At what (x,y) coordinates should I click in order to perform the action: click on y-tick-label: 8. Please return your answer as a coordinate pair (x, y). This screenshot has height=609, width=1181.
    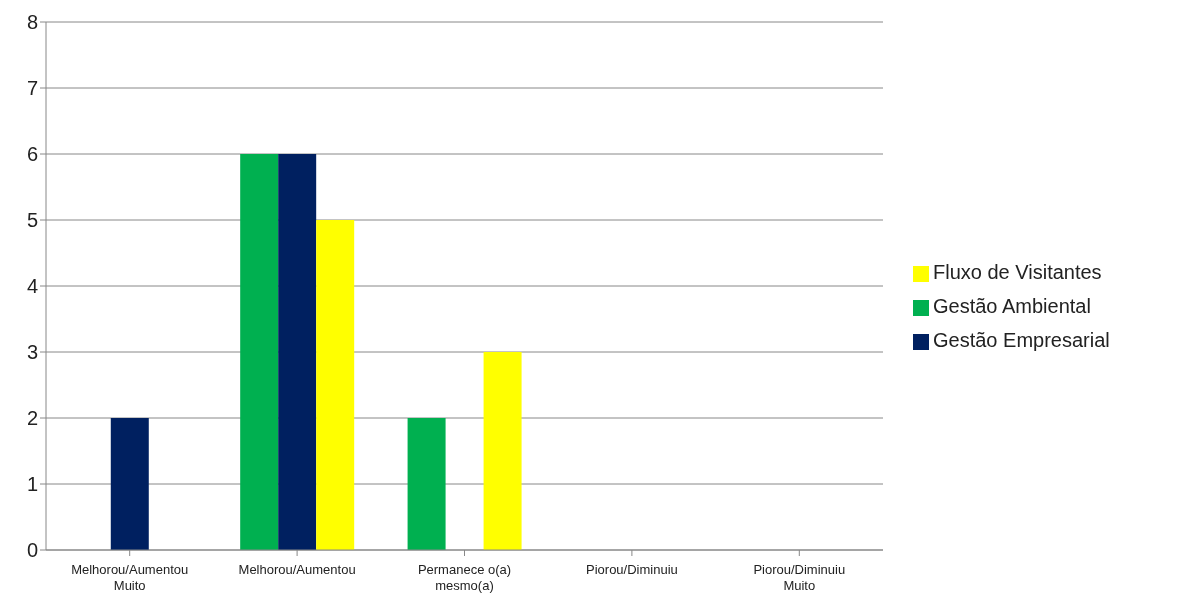
    Looking at the image, I should click on (32, 22).